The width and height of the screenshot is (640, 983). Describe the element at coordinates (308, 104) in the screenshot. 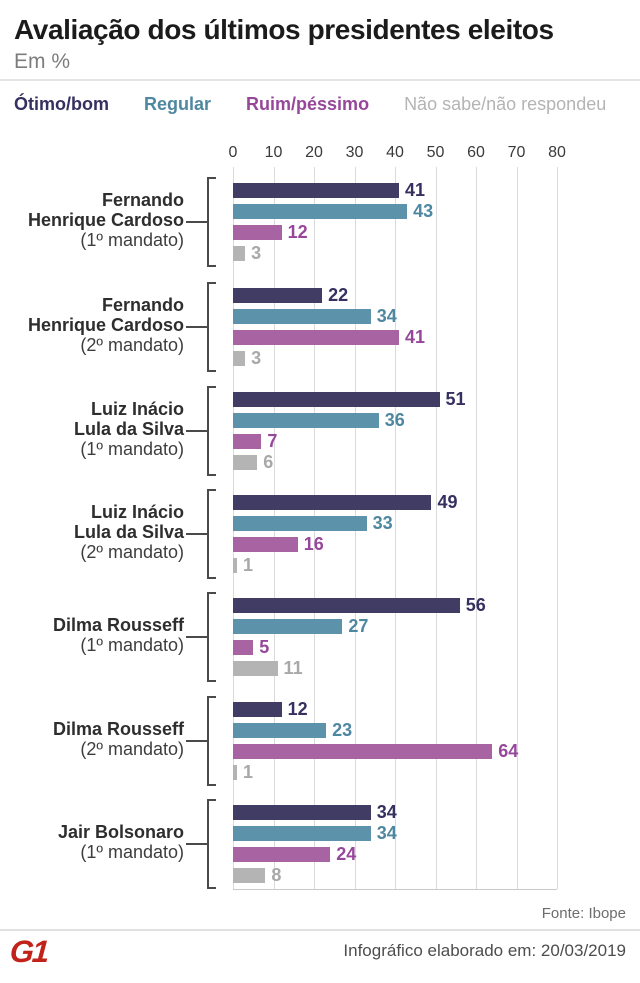

I see `legend-item-ruim-pessimo: Ruim/péssimo` at that location.